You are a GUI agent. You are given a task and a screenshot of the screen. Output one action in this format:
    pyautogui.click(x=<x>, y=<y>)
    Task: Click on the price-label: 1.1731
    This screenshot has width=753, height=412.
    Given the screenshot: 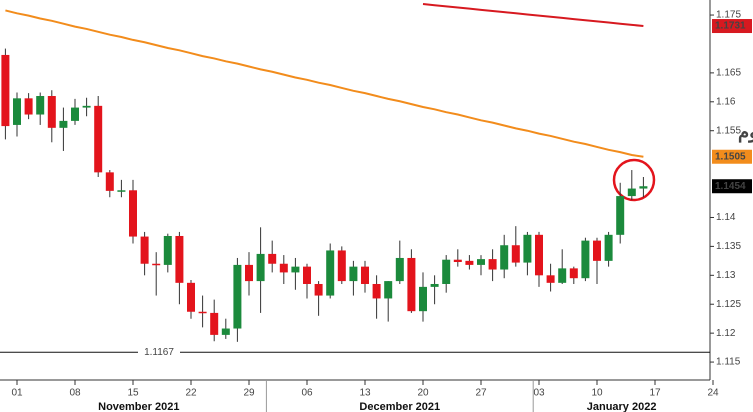 What is the action you would take?
    pyautogui.click(x=730, y=26)
    